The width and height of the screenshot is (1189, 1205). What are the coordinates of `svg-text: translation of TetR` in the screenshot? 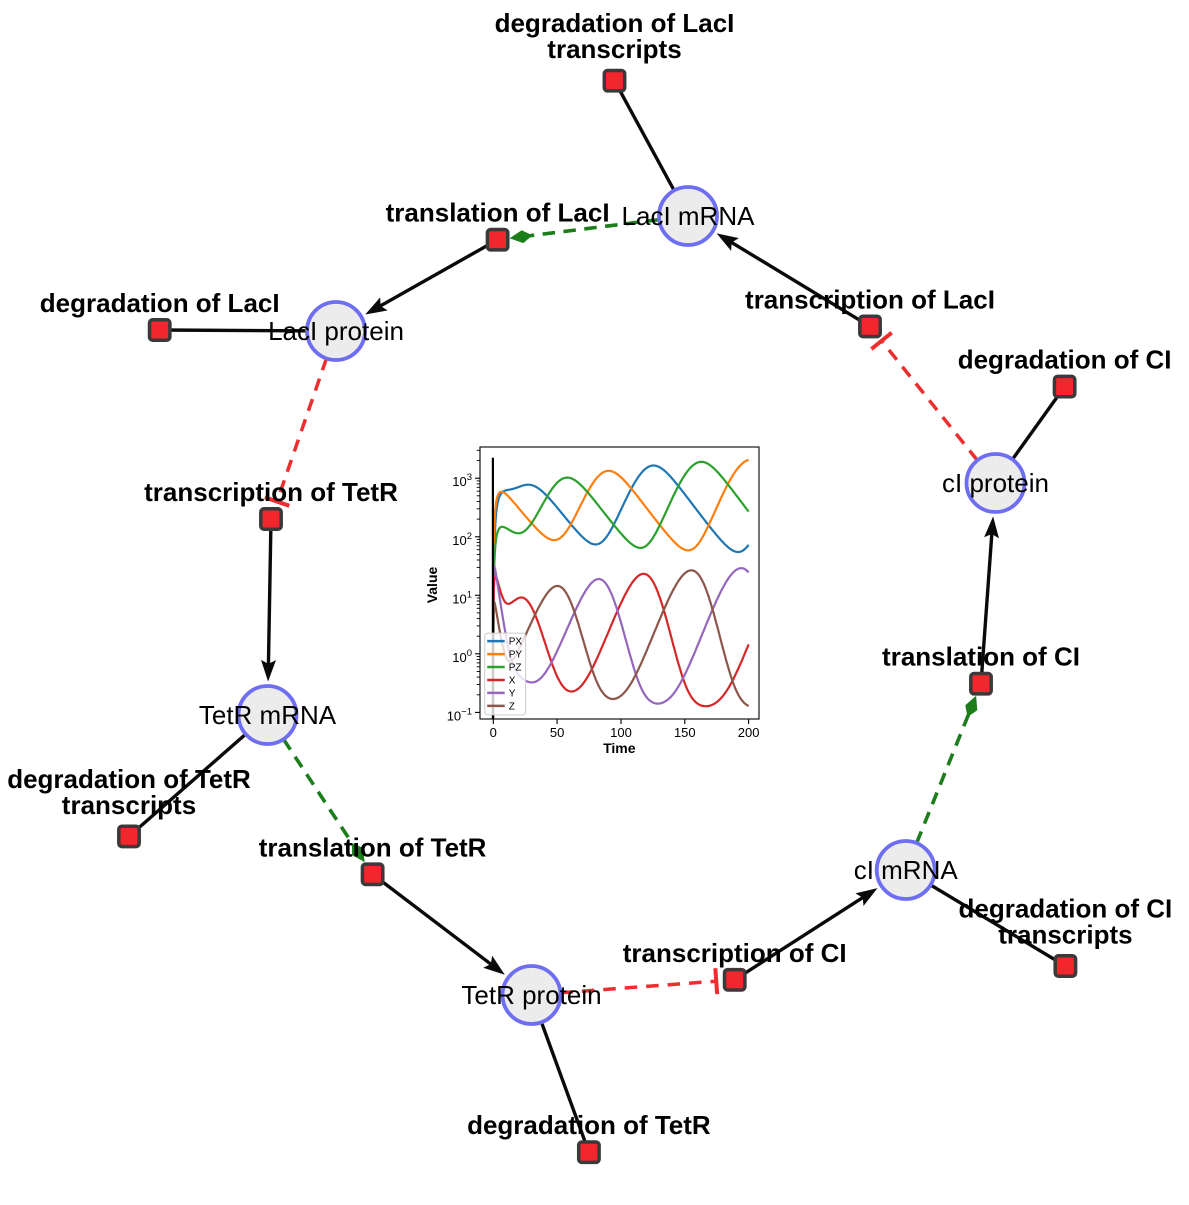 It's located at (373, 847).